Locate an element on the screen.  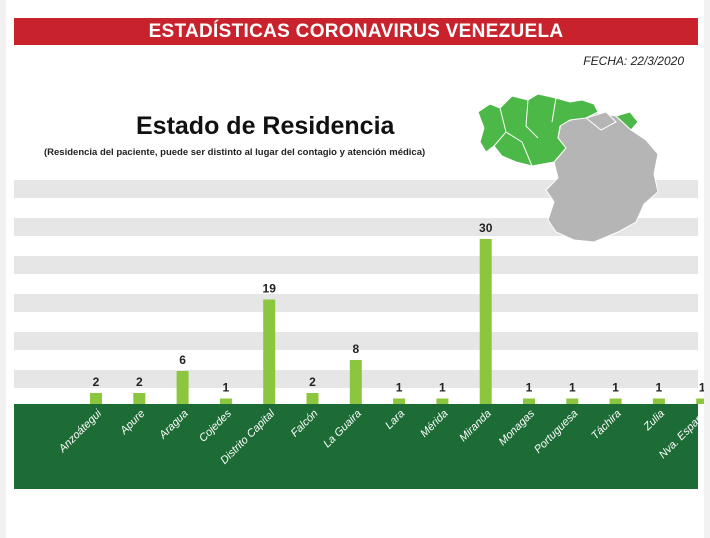
value-label: 30 is located at coordinates (486, 228).